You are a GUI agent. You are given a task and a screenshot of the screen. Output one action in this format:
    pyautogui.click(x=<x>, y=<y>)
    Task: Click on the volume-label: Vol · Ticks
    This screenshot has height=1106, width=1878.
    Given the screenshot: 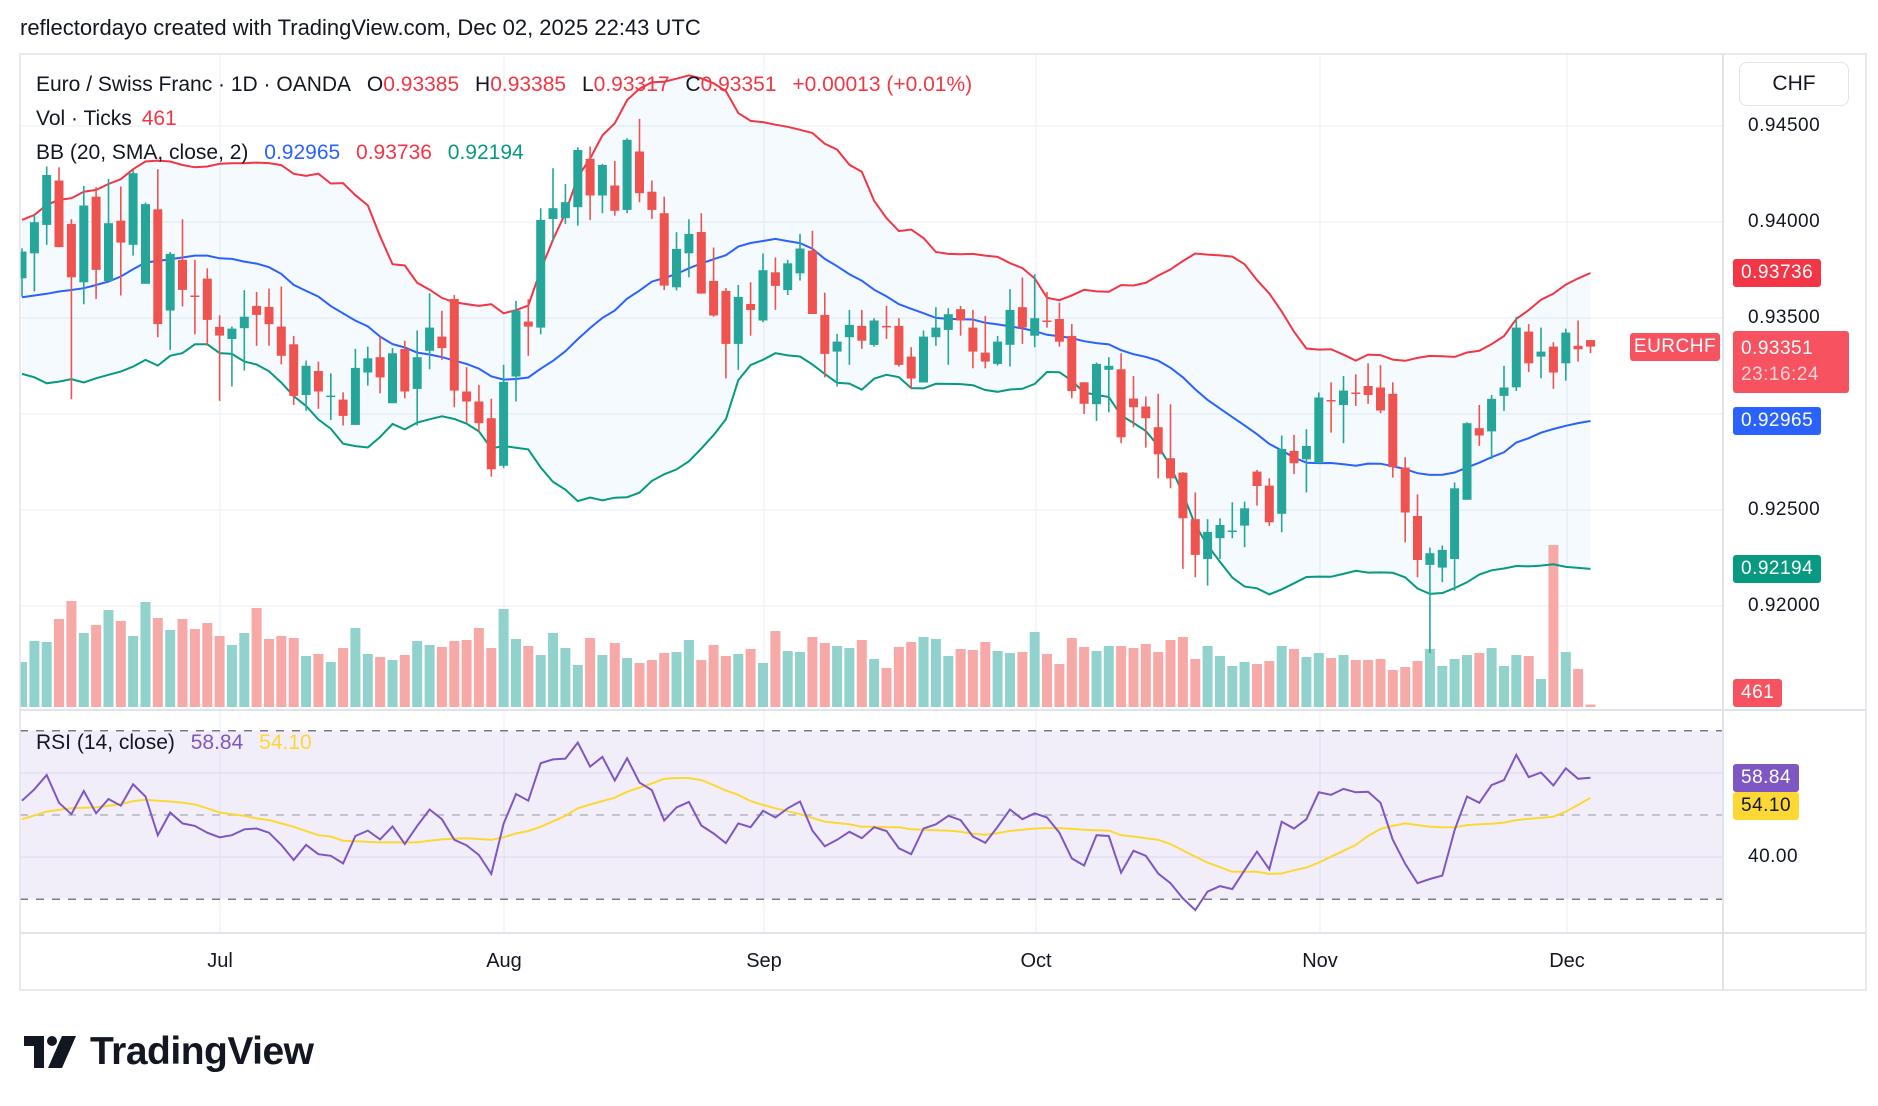 What is the action you would take?
    pyautogui.click(x=84, y=118)
    